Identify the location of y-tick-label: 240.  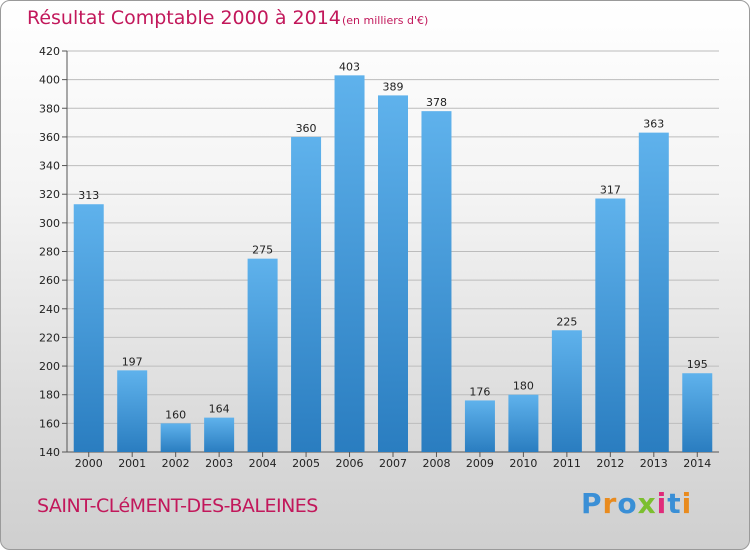
(49, 309).